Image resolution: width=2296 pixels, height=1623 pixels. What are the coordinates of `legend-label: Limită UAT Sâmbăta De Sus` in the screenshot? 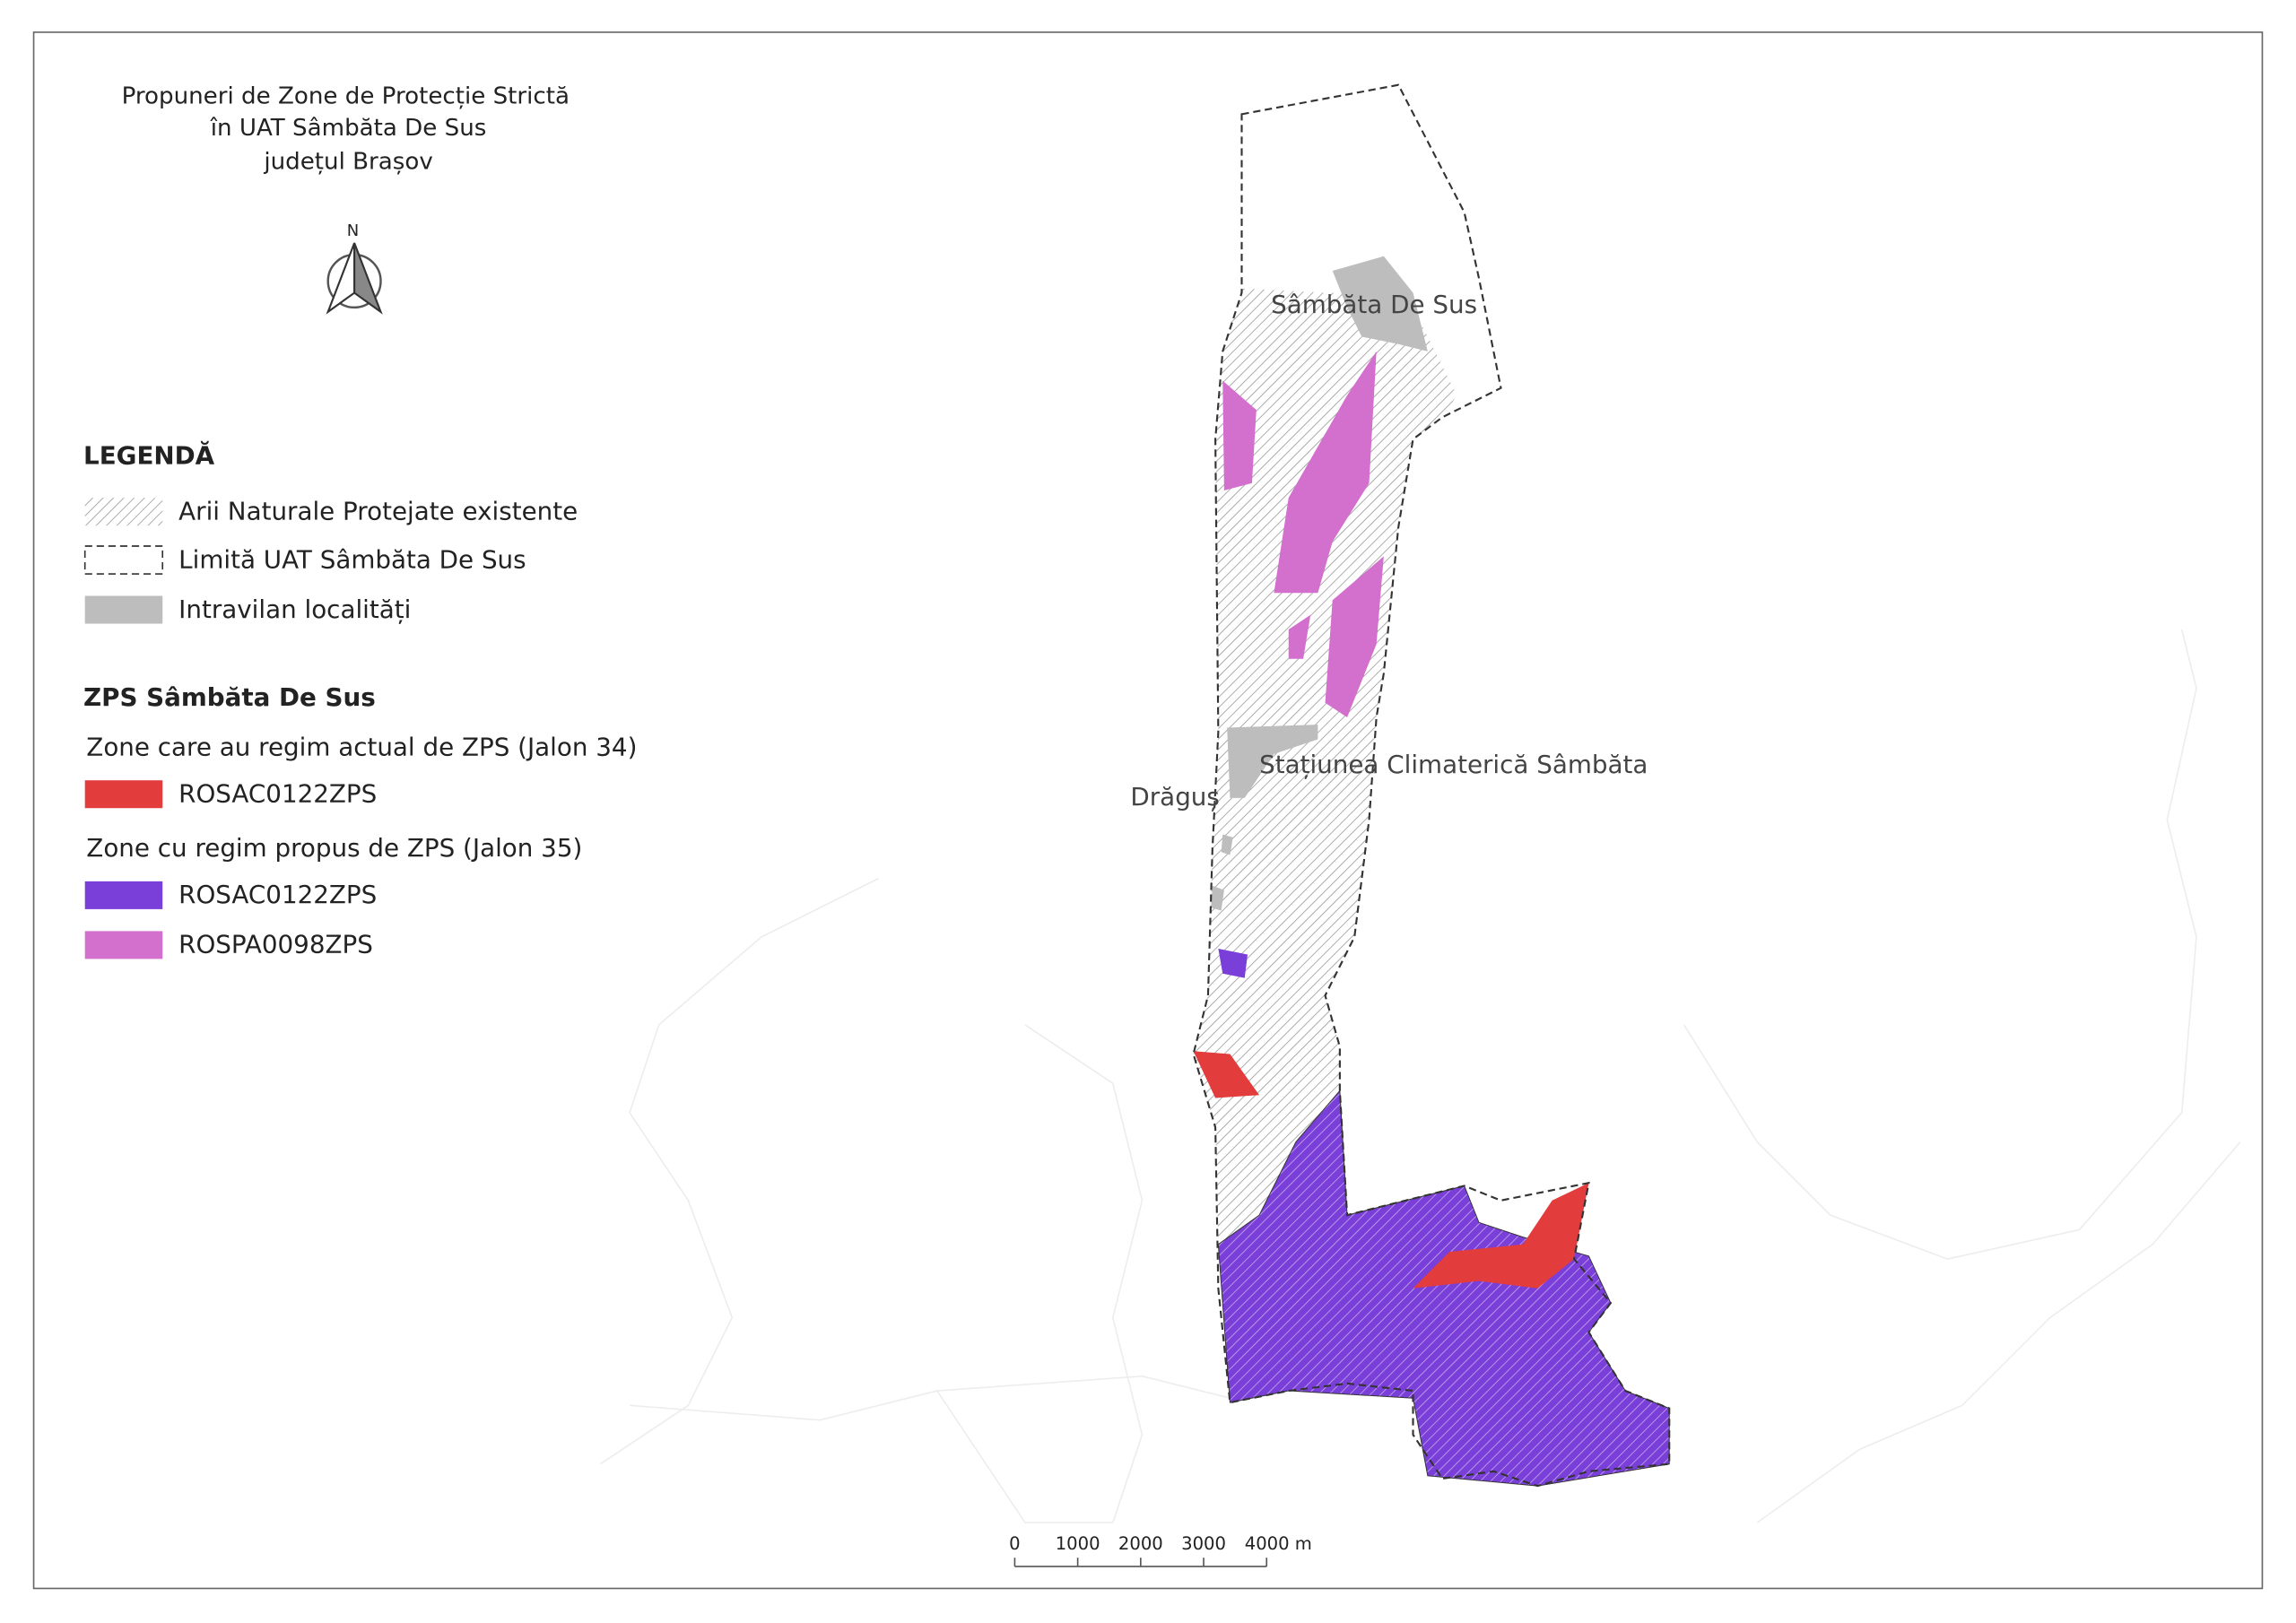 It's located at (352, 559).